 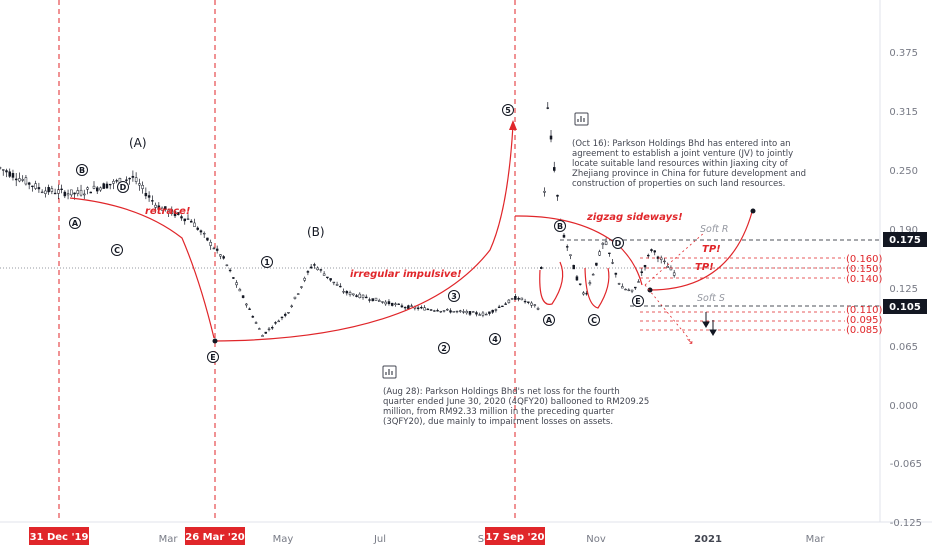 I want to click on wave-label-a: (A), so click(x=138, y=143).